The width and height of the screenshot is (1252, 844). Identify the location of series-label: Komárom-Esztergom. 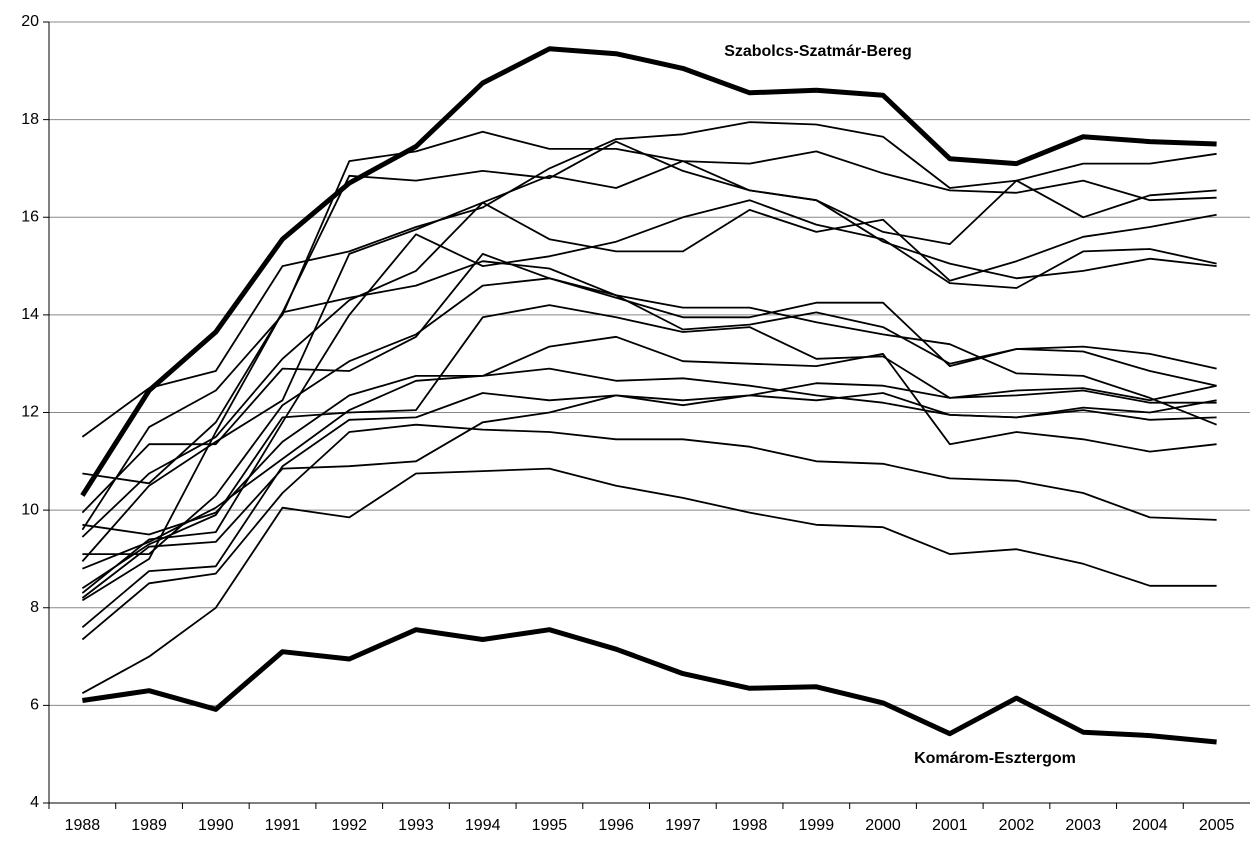
(995, 758).